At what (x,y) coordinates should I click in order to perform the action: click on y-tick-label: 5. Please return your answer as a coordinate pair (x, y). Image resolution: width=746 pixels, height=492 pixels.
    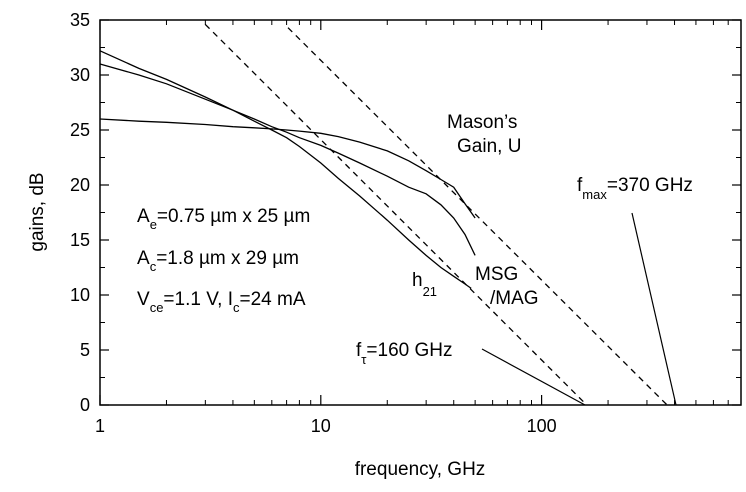
    Looking at the image, I should click on (85, 350).